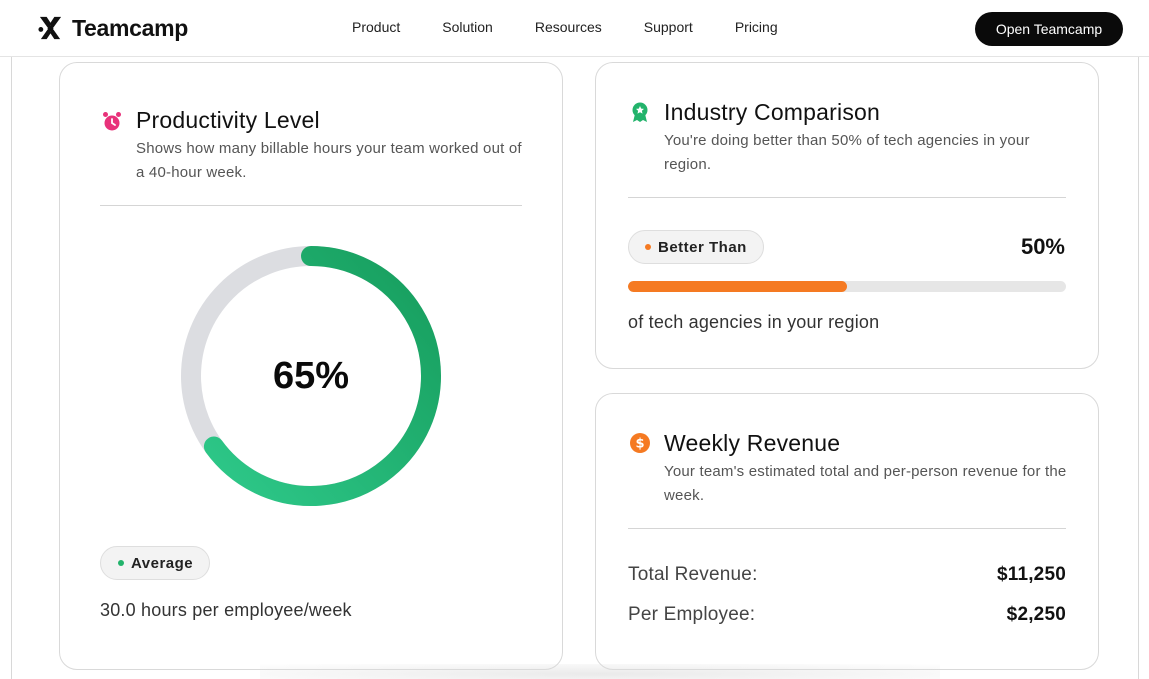  What do you see at coordinates (752, 443) in the screenshot?
I see `revenue-title: Weekly Revenue` at bounding box center [752, 443].